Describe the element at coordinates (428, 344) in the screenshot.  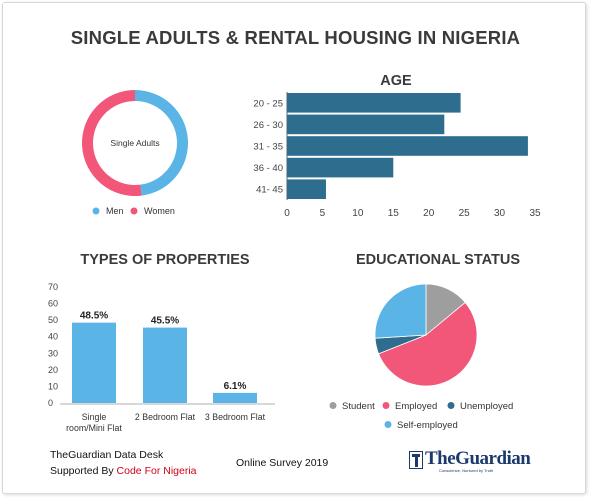
I see `education-slice-employed` at that location.